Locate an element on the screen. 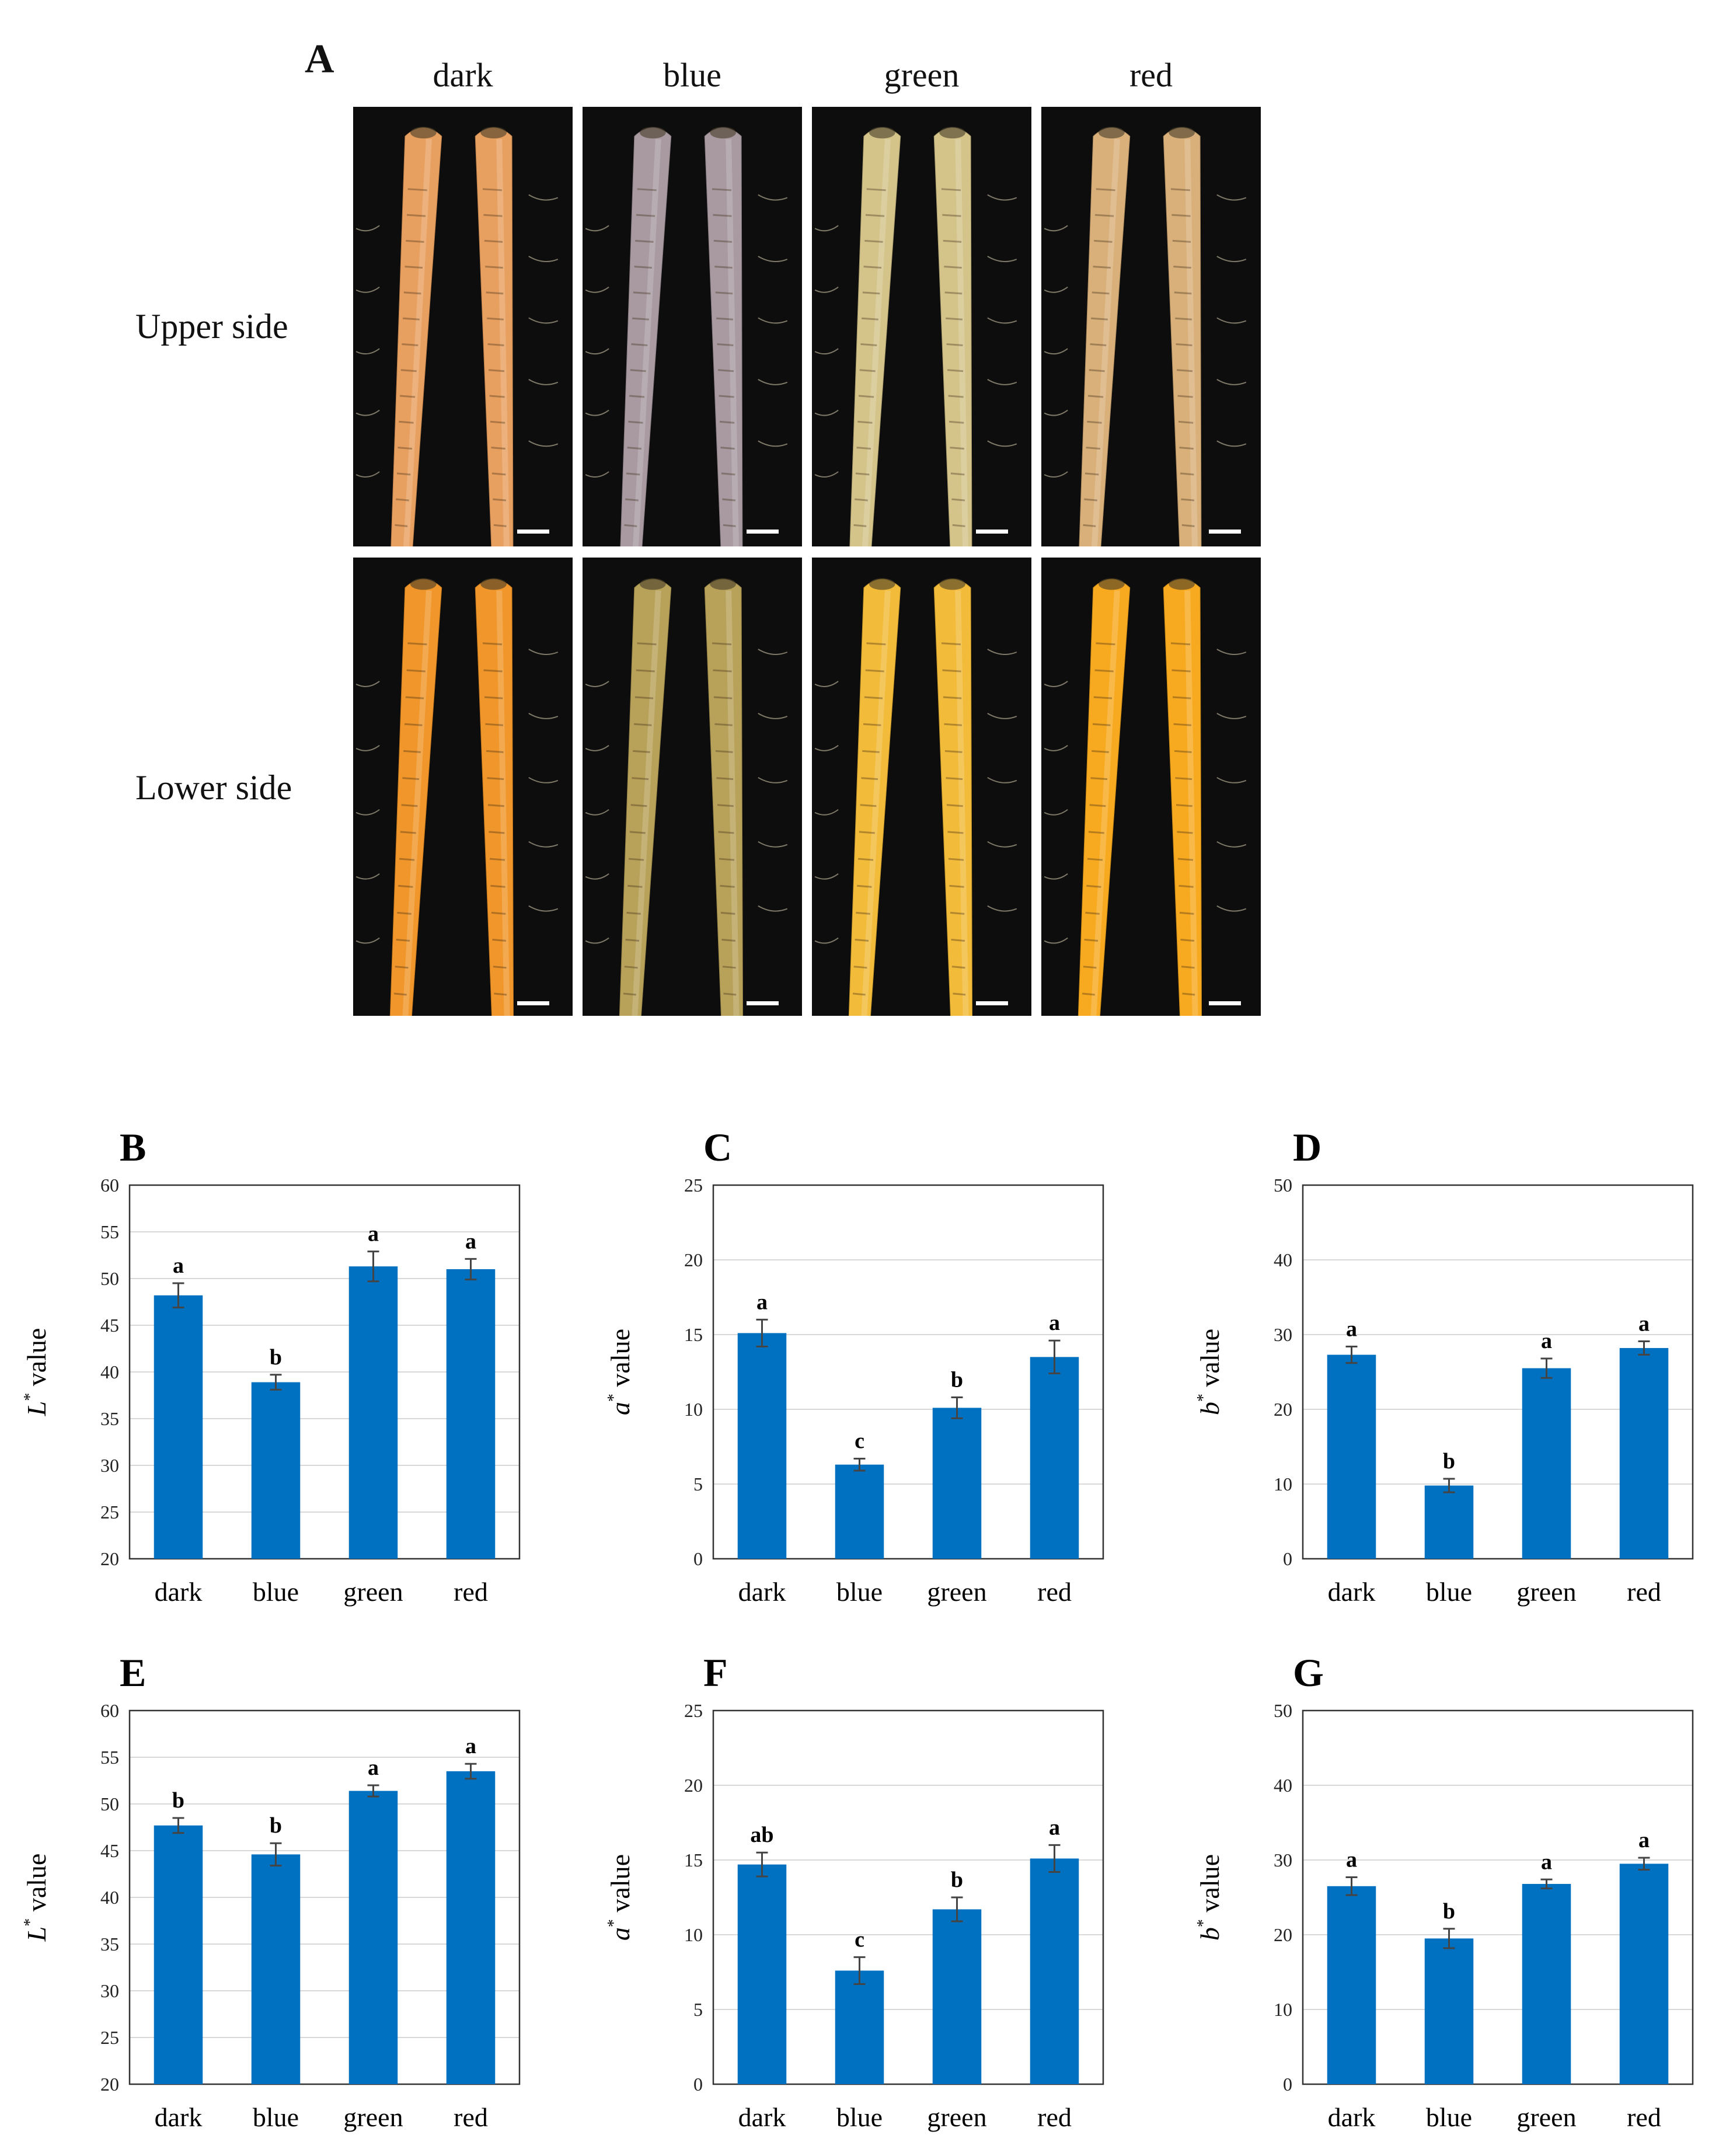  panel-e-letter: E is located at coordinates (133, 1672).